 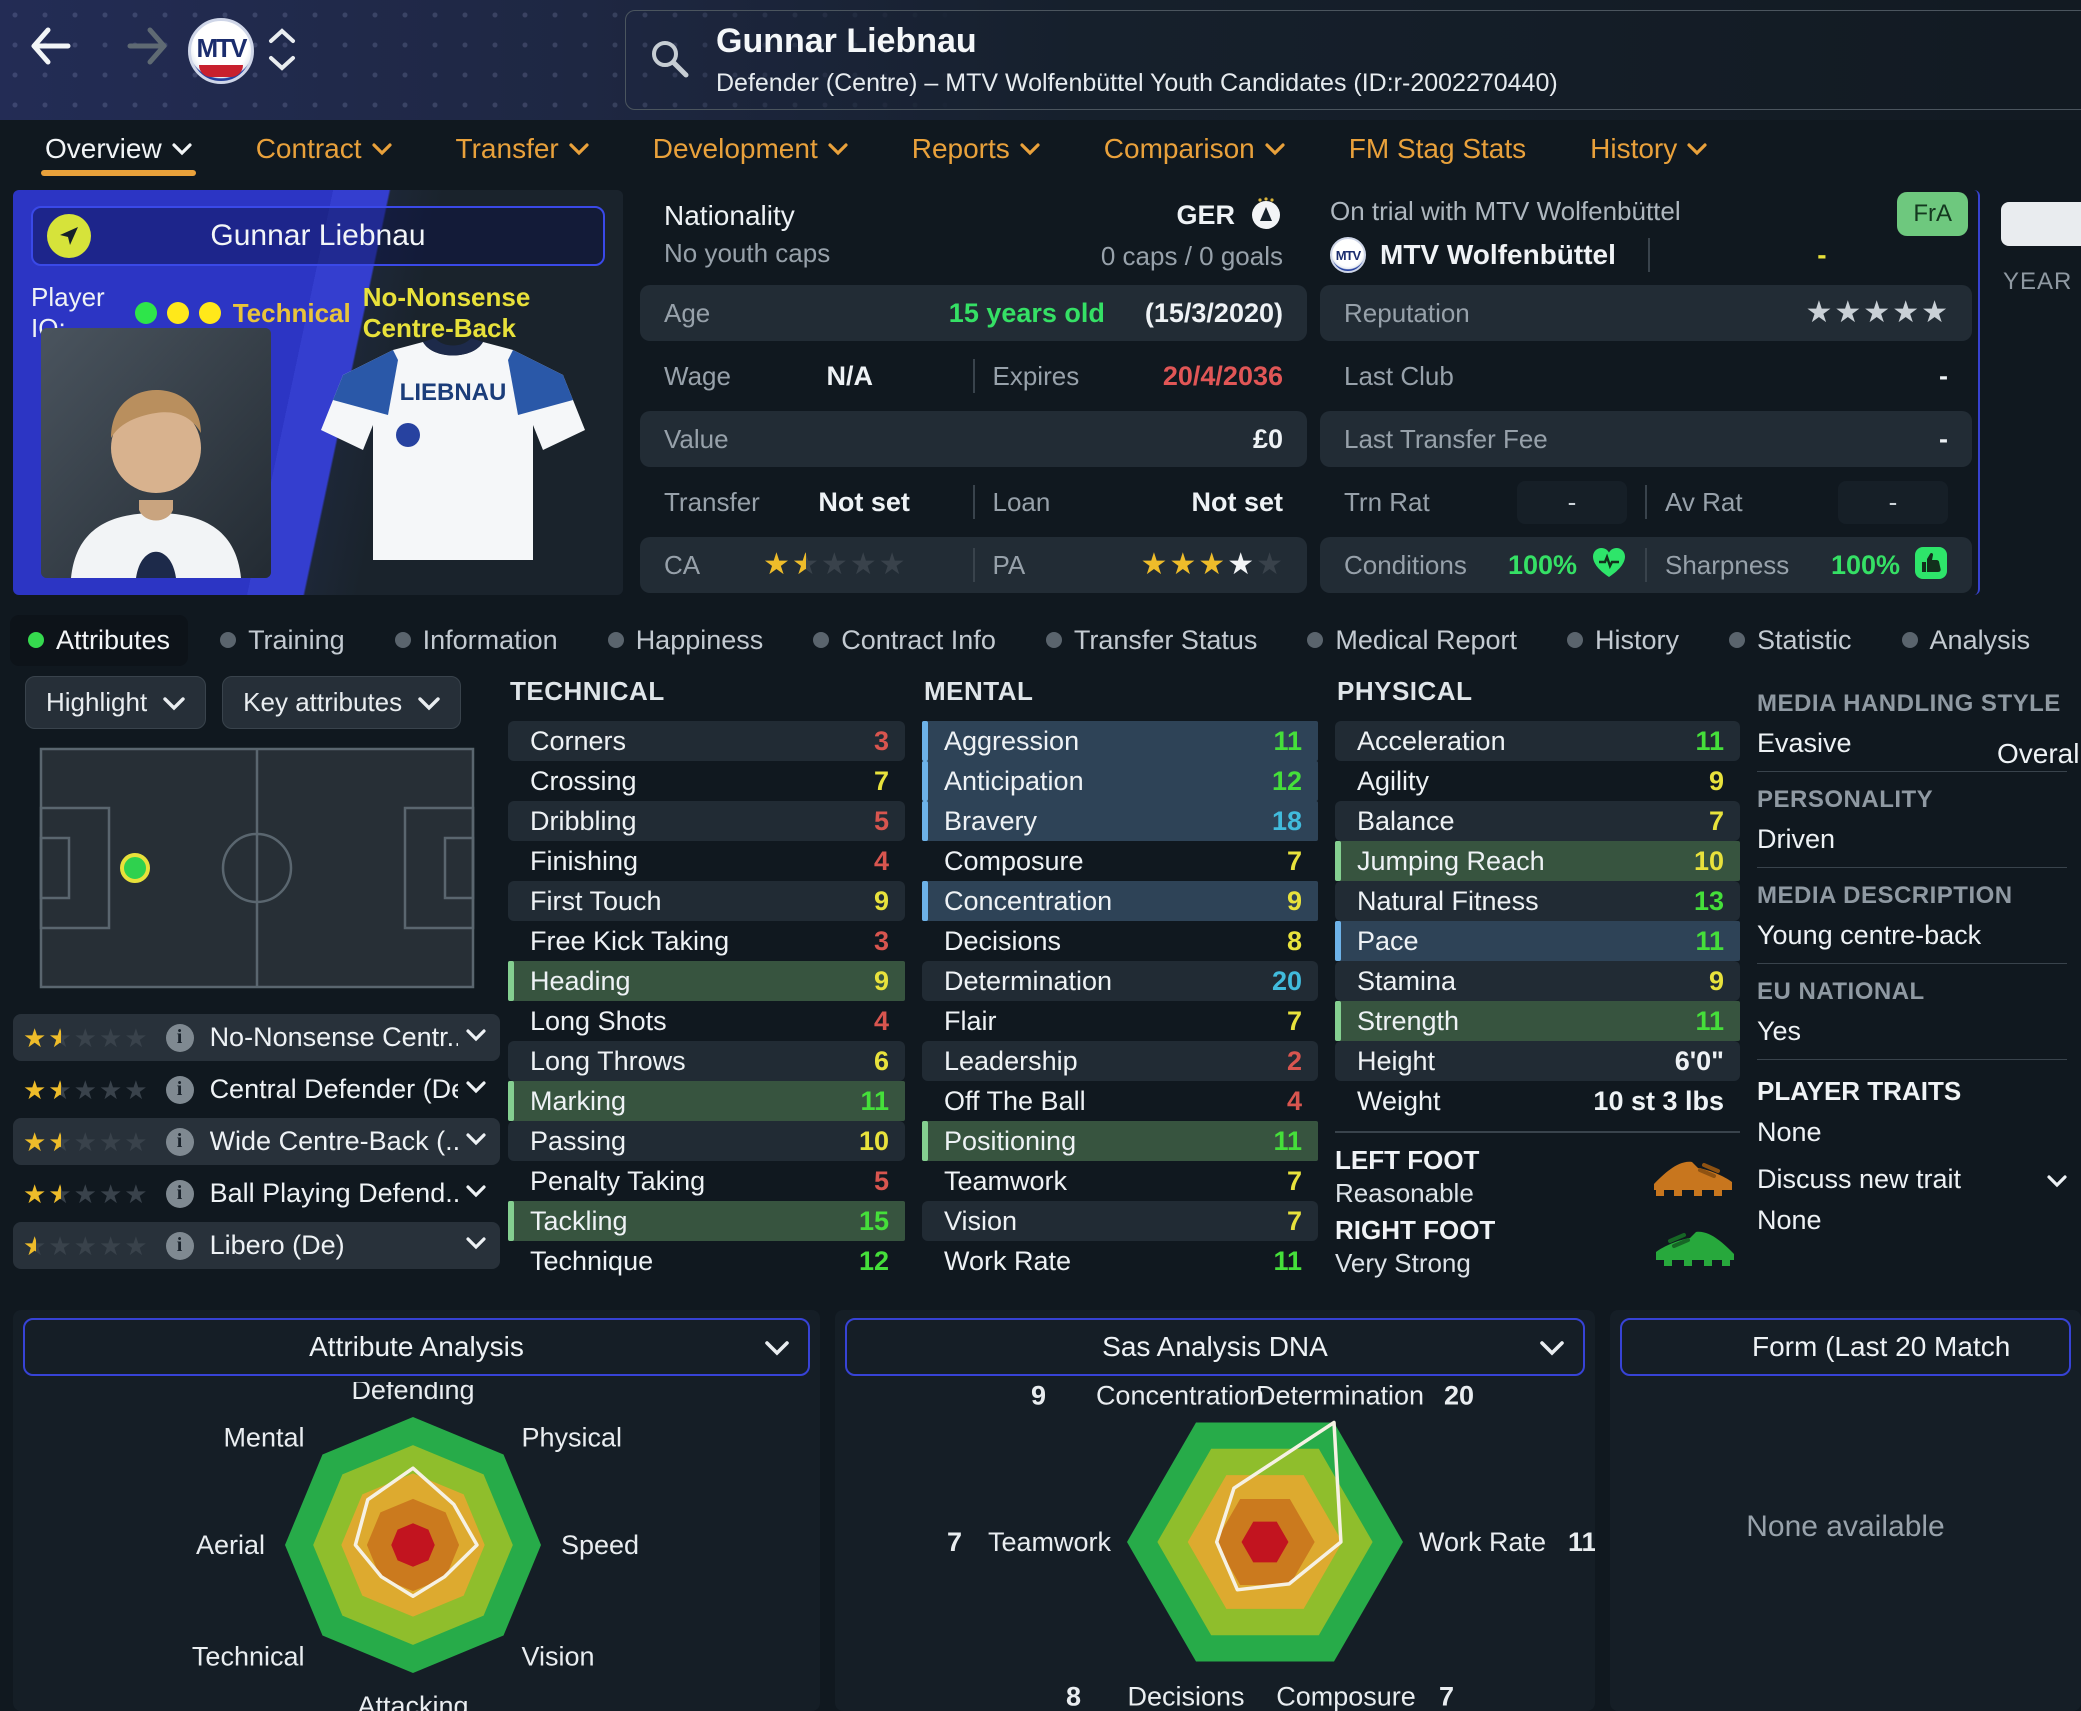 What do you see at coordinates (1845, 1347) in the screenshot?
I see `form-dropdown: Form (Last 20 Match` at bounding box center [1845, 1347].